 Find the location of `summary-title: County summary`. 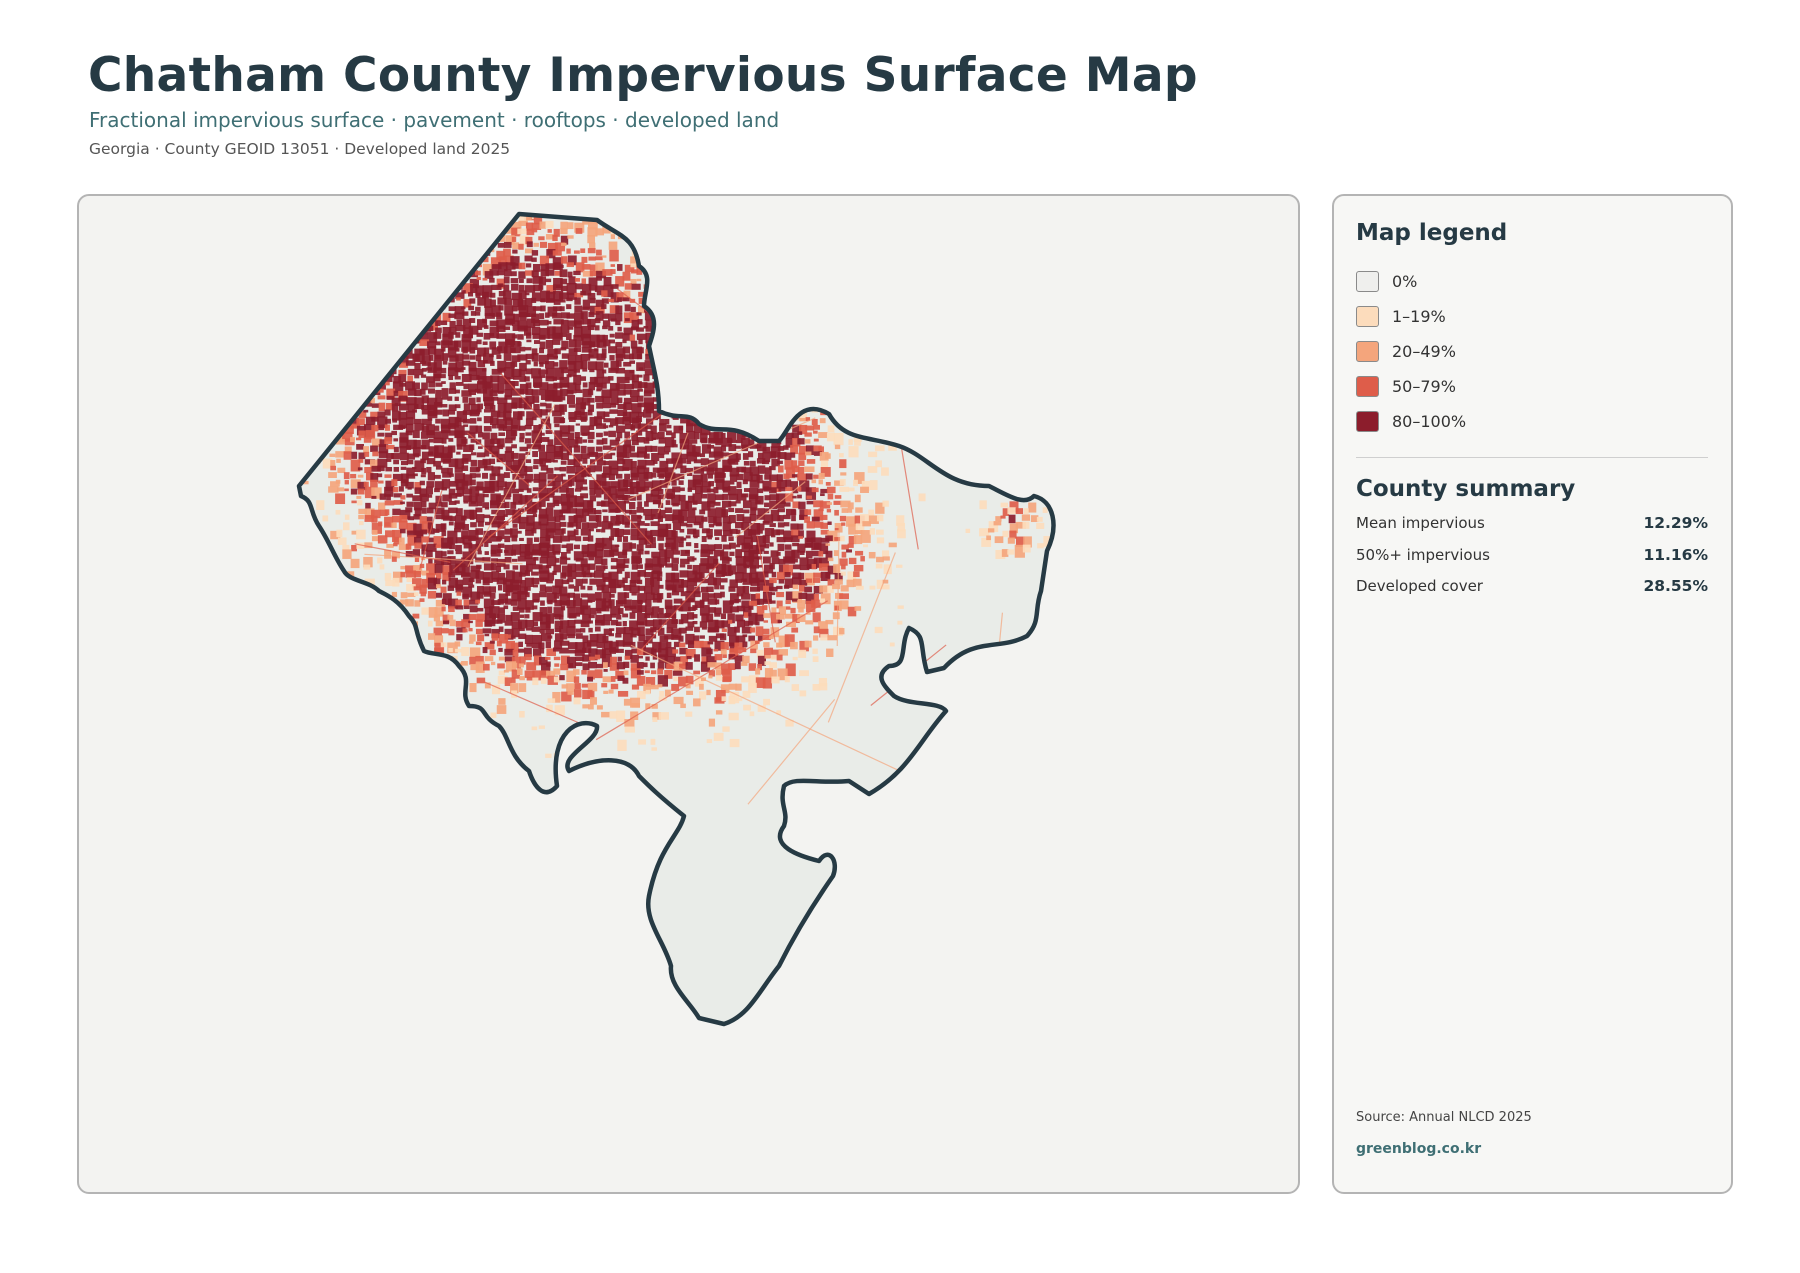

summary-title: County summary is located at coordinates (1466, 489).